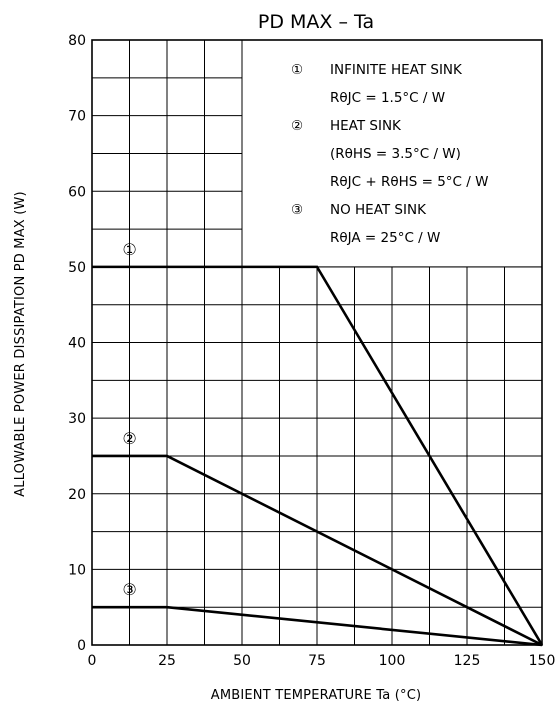  I want to click on x-tick-label: 100, so click(392, 661).